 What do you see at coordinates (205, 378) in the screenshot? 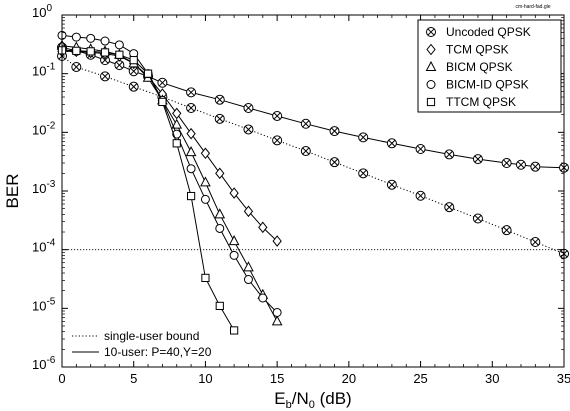
I see `x-tick-label: 10` at bounding box center [205, 378].